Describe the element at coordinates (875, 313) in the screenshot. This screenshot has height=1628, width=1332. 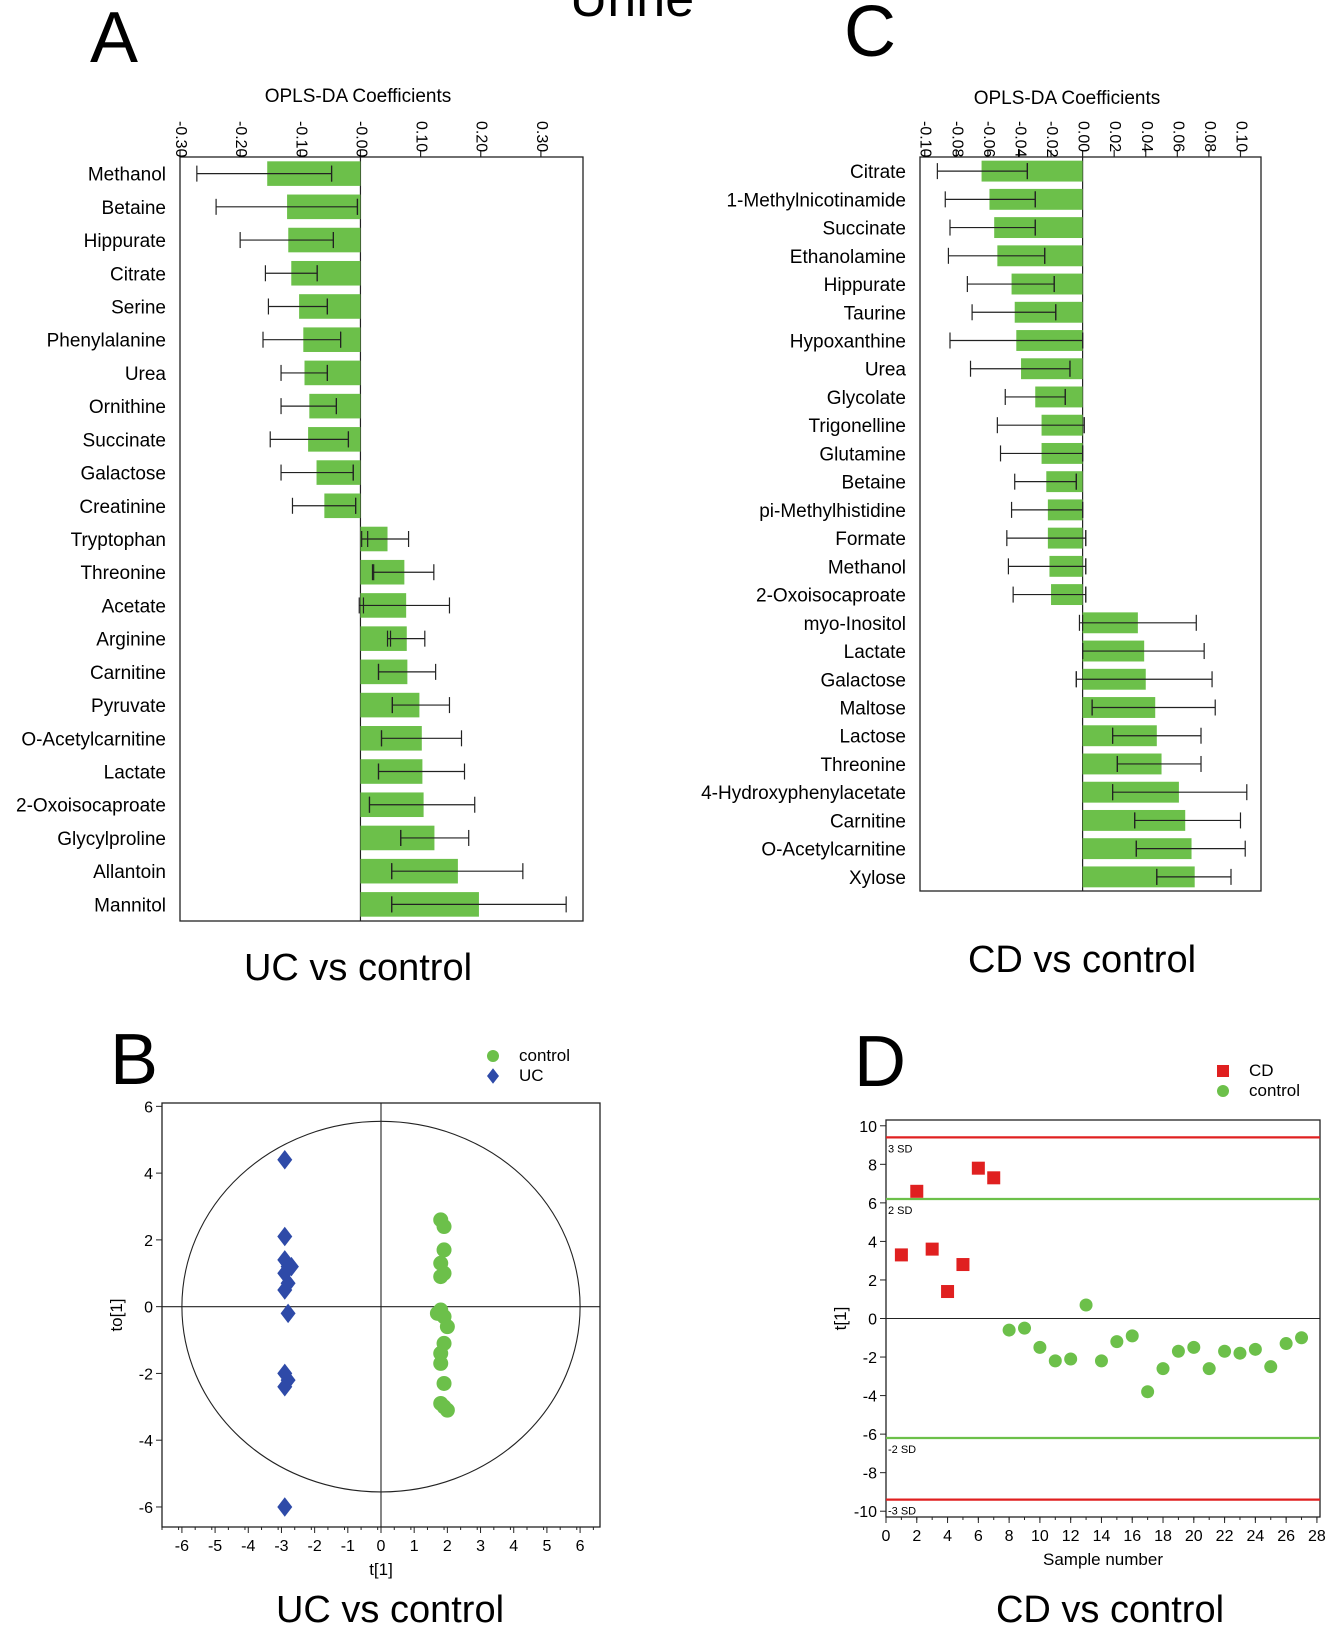
I see `category-label: Taurine` at that location.